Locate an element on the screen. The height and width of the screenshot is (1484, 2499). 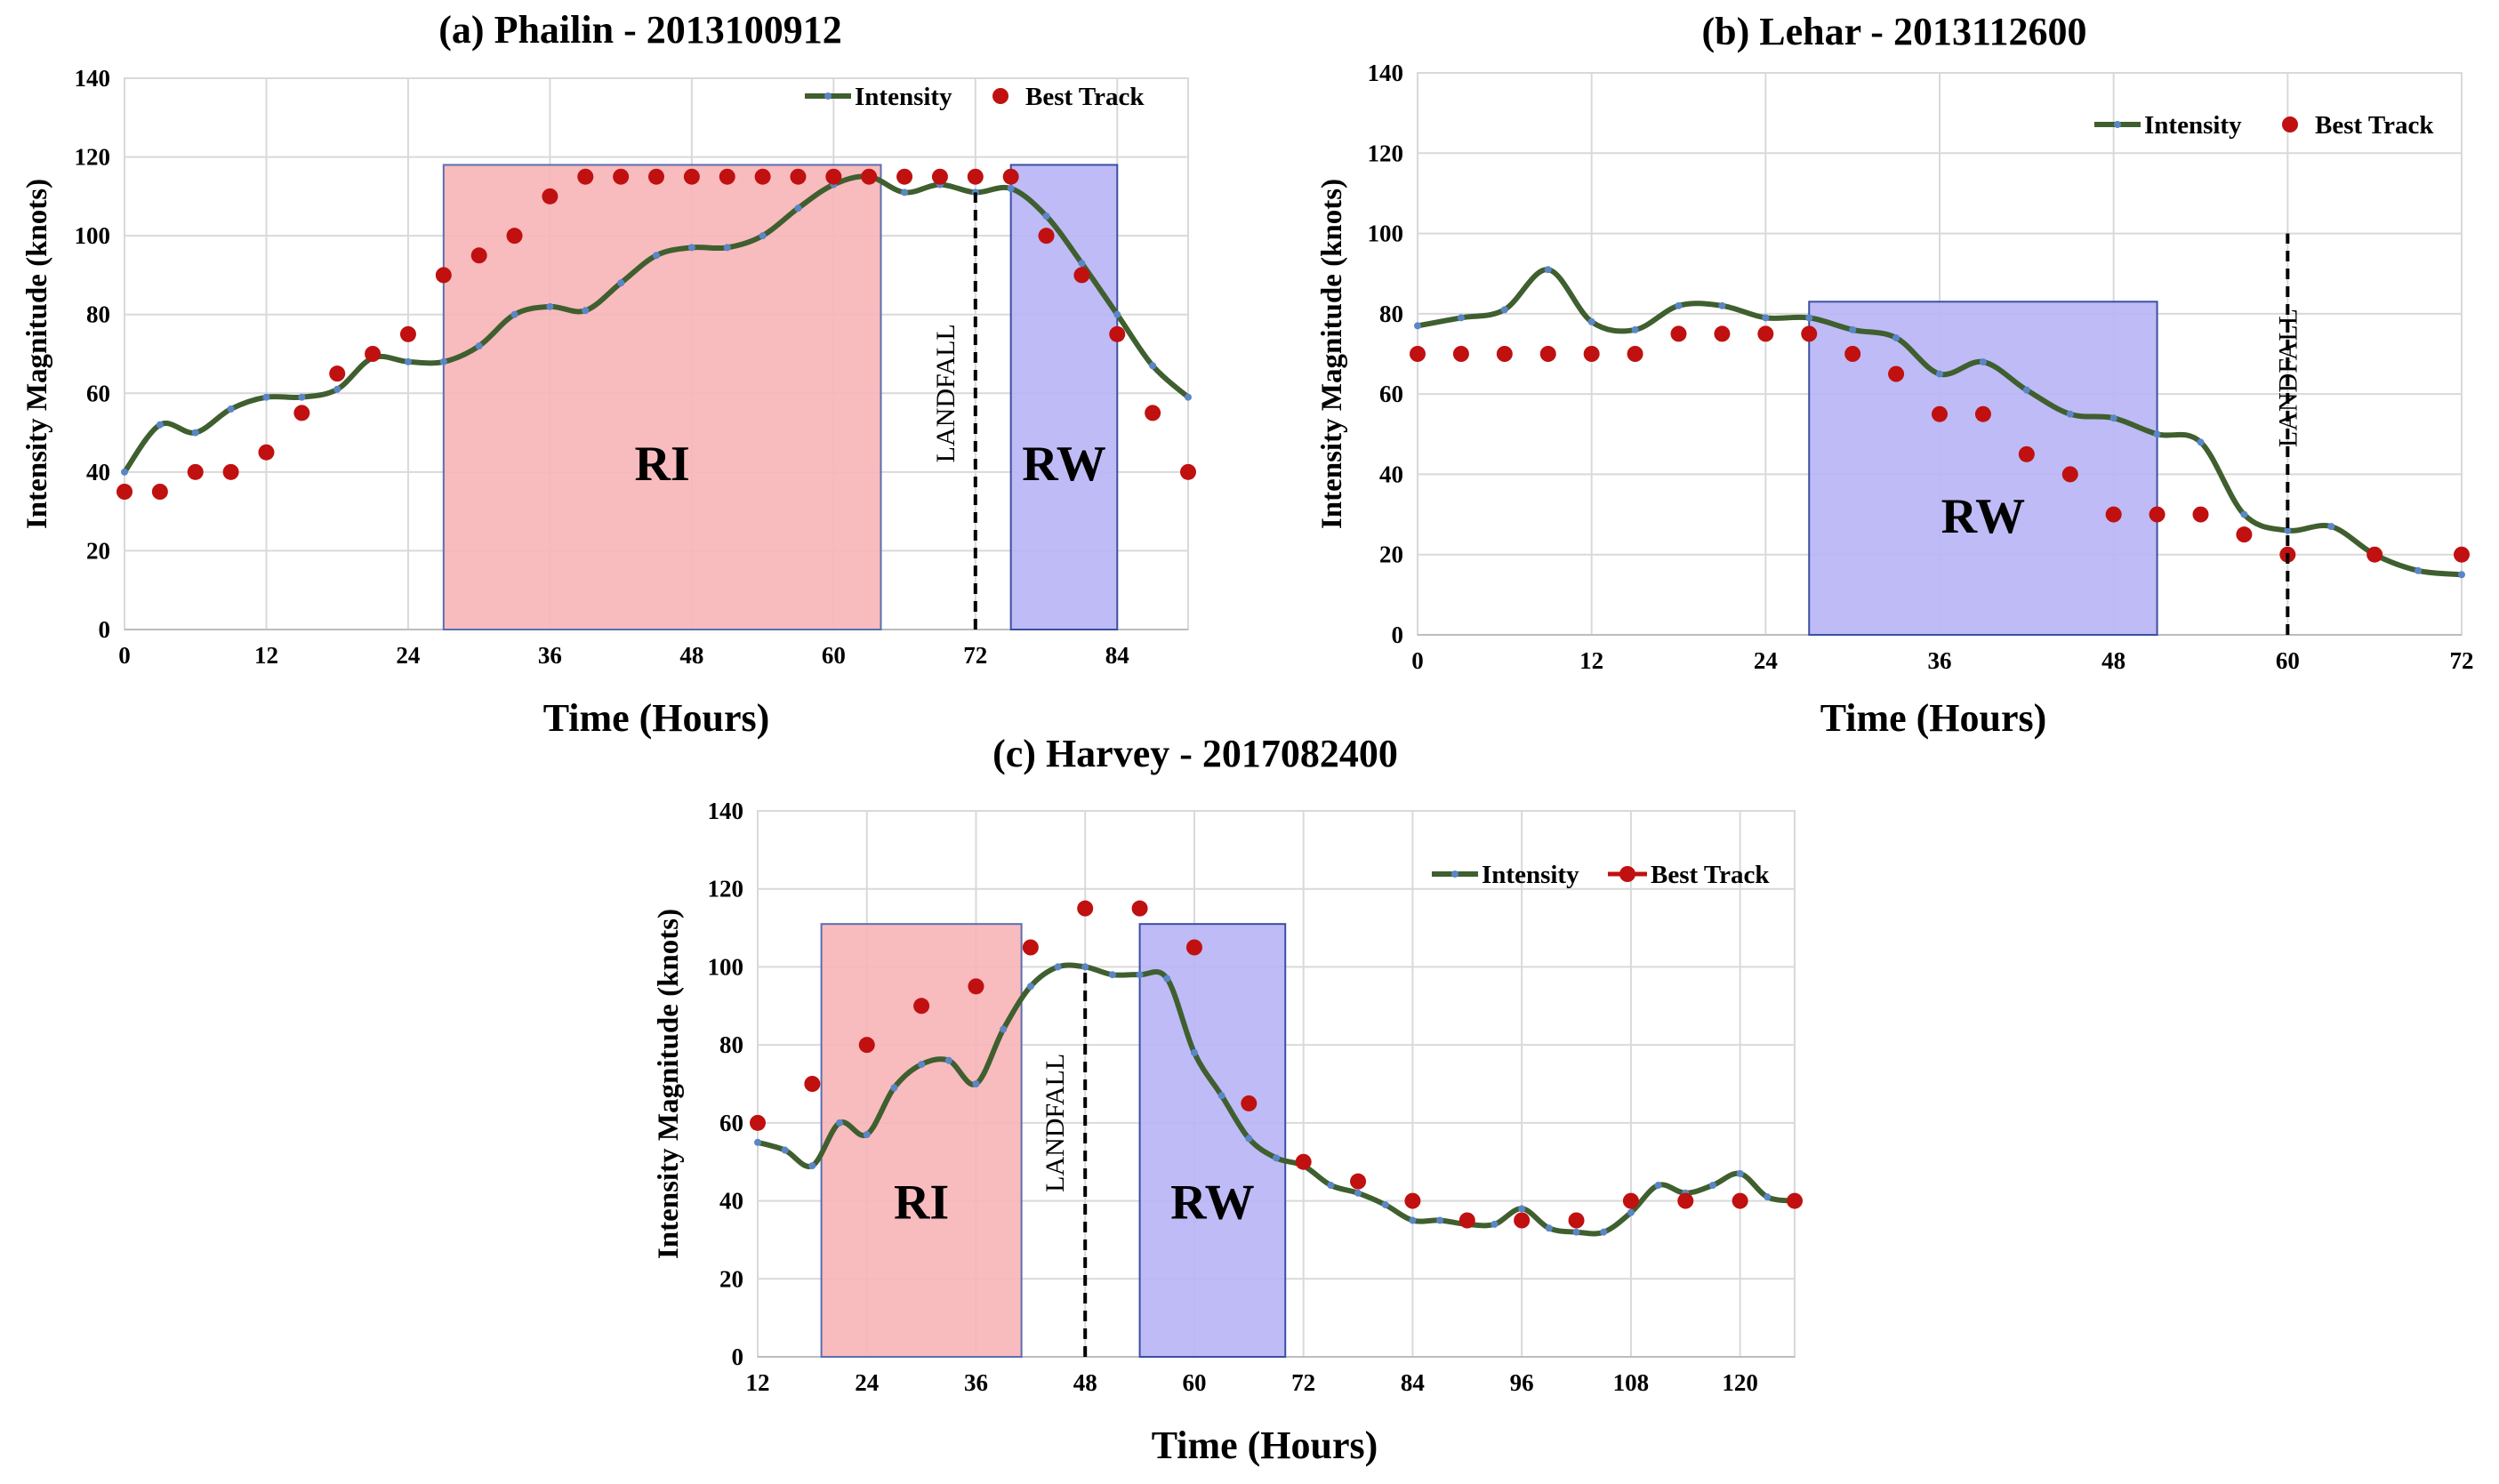
panel-a-y-tick-label: 140 is located at coordinates (93, 78).